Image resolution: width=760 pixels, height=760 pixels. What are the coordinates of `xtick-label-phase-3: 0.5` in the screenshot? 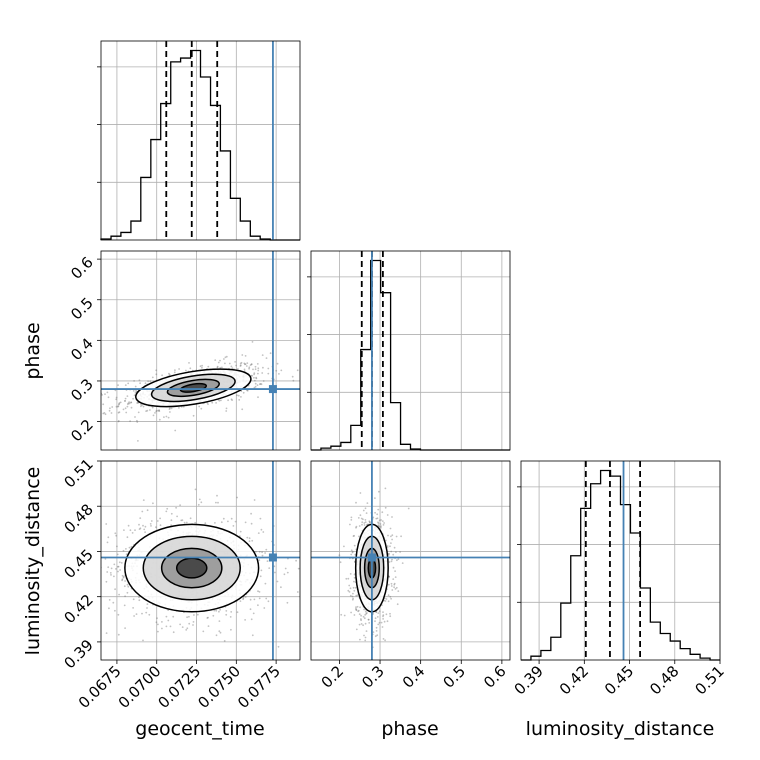 It's located at (454, 677).